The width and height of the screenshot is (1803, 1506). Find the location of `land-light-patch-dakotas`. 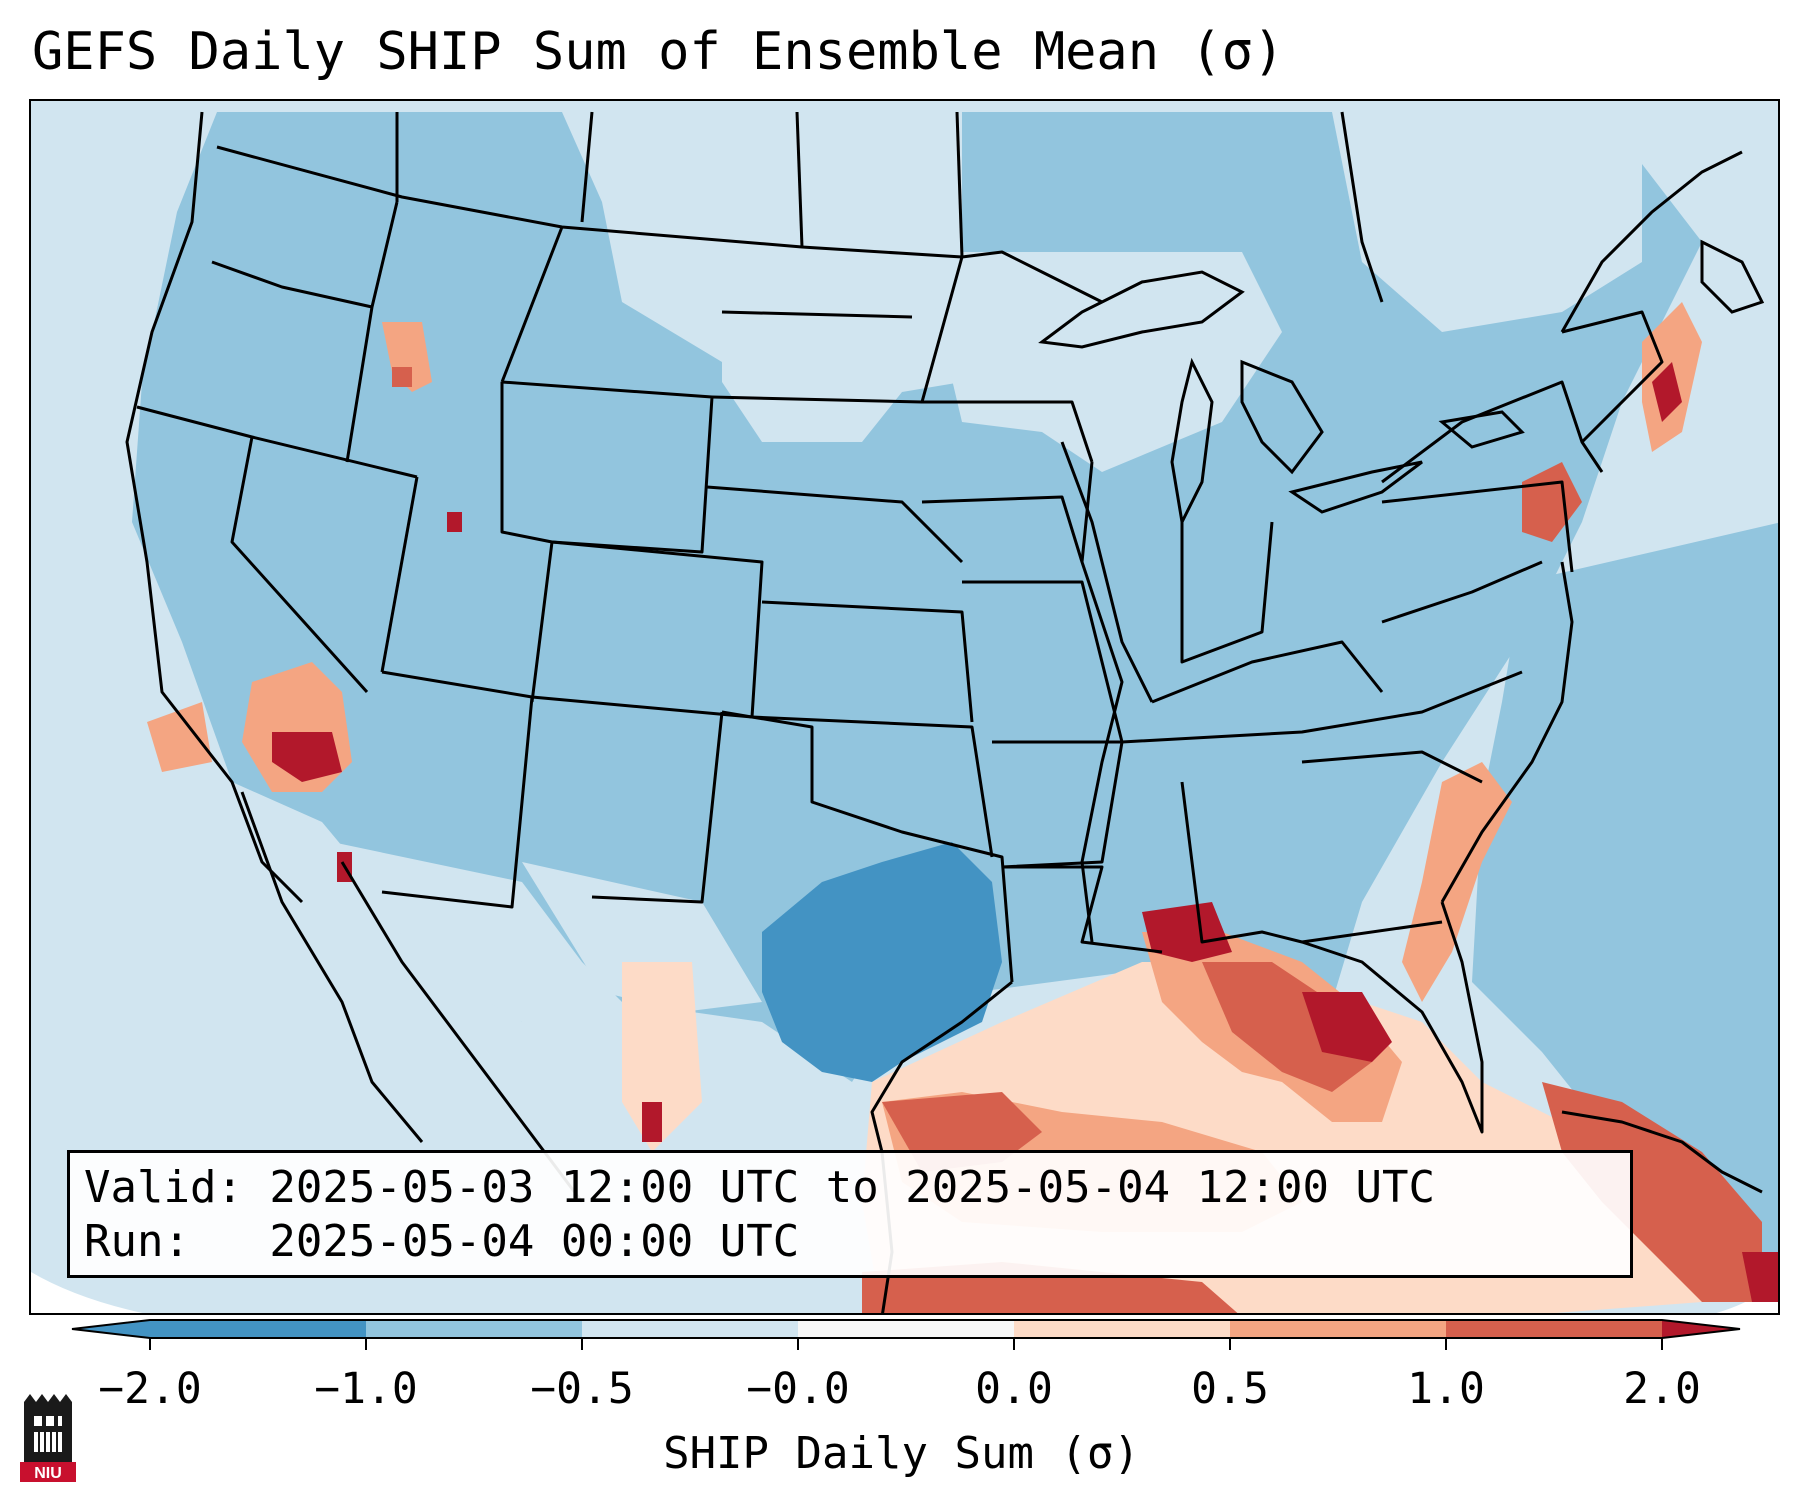

land-light-patch-dakotas is located at coordinates (842, 347).